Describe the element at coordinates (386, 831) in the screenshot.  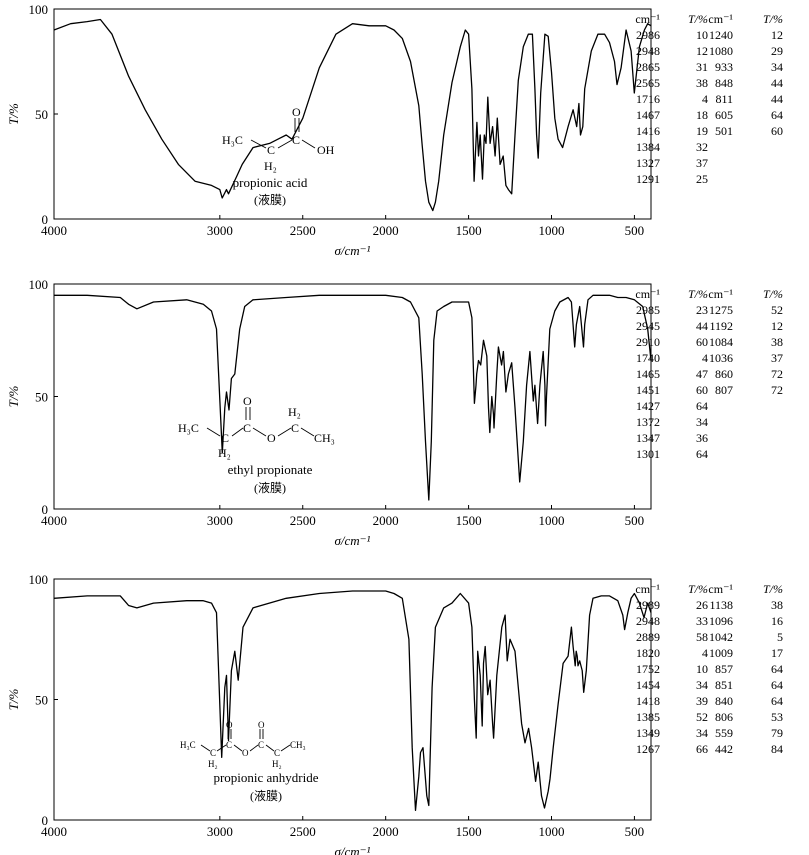
I see `x-tick-label: 2000` at that location.